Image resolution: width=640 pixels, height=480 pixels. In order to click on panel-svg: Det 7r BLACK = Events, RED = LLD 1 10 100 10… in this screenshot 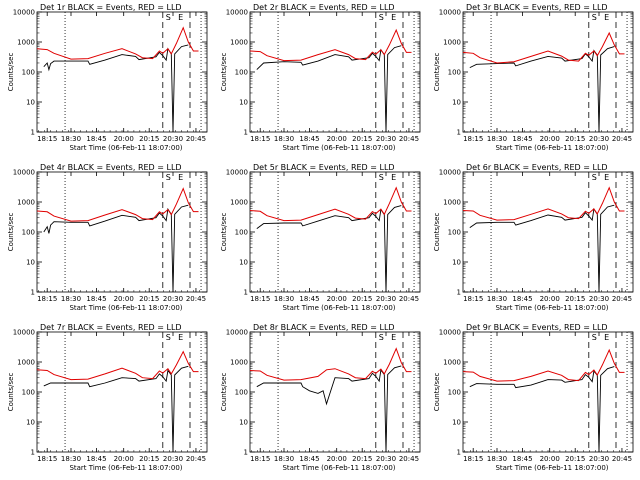, I will do `click(107, 397)`.